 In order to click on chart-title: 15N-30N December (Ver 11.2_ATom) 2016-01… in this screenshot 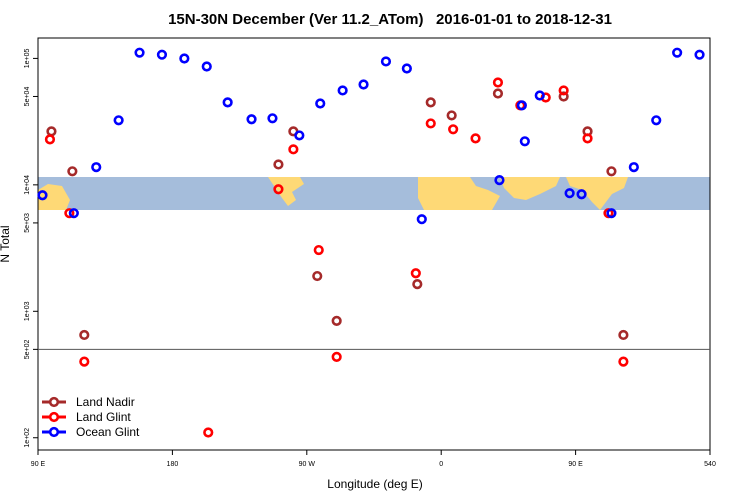, I will do `click(390, 19)`.